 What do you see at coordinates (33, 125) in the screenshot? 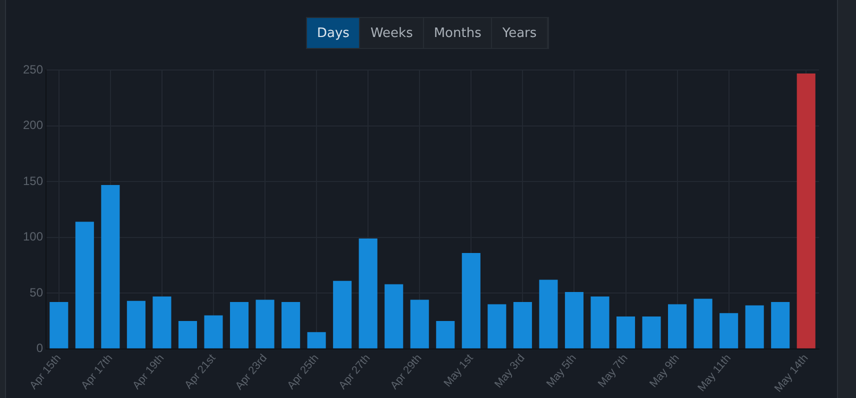
I see `y-tick-label: 200` at bounding box center [33, 125].